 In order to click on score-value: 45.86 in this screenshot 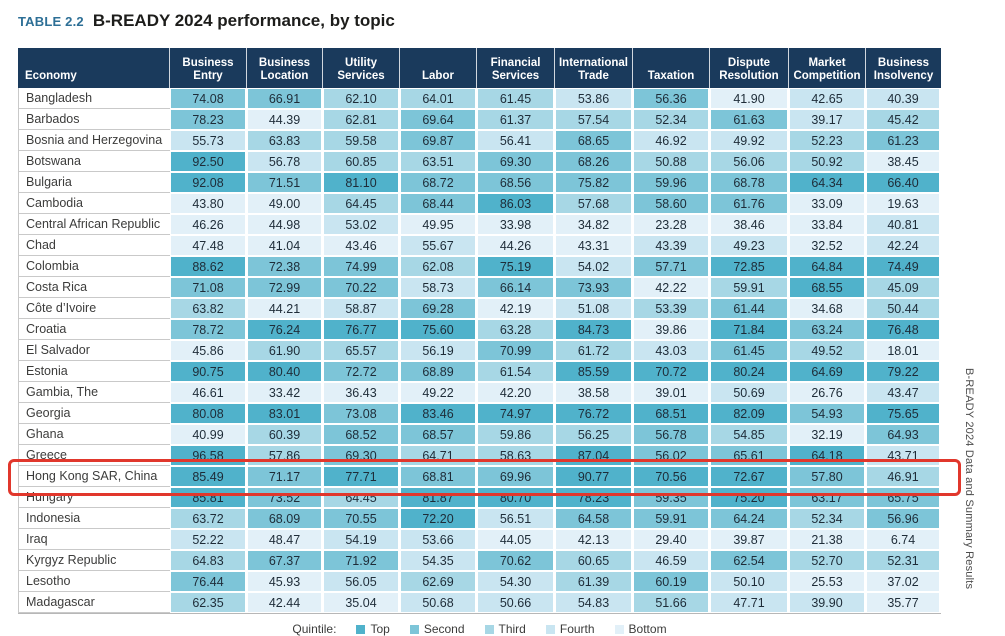, I will do `click(208, 350)`.